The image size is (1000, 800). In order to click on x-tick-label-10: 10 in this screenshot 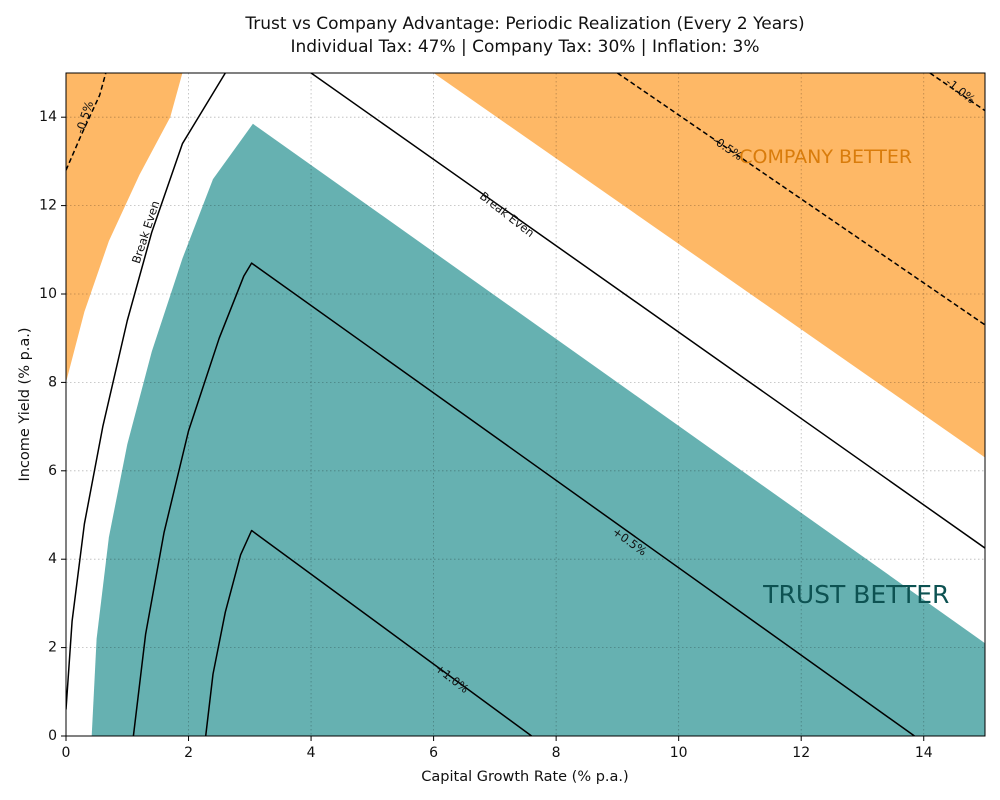, I will do `click(679, 753)`.